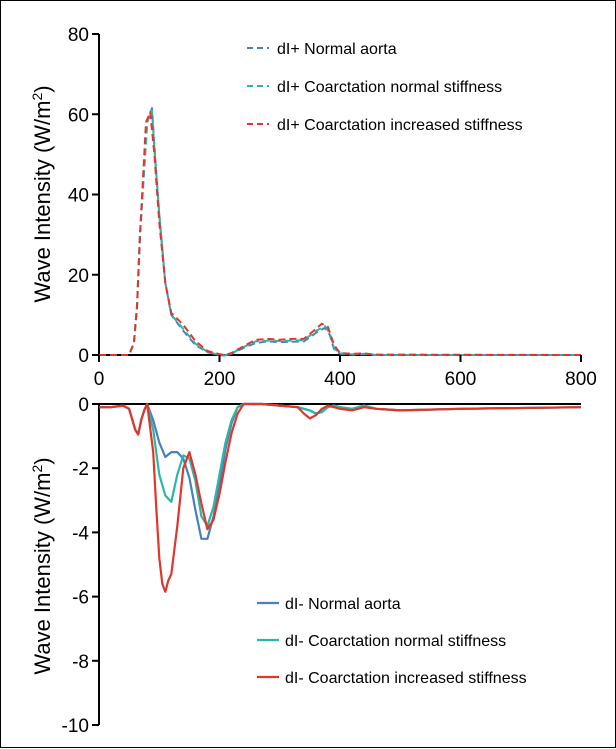 The height and width of the screenshot is (749, 616). I want to click on bottom-y-tick-label: -6, so click(80, 598).